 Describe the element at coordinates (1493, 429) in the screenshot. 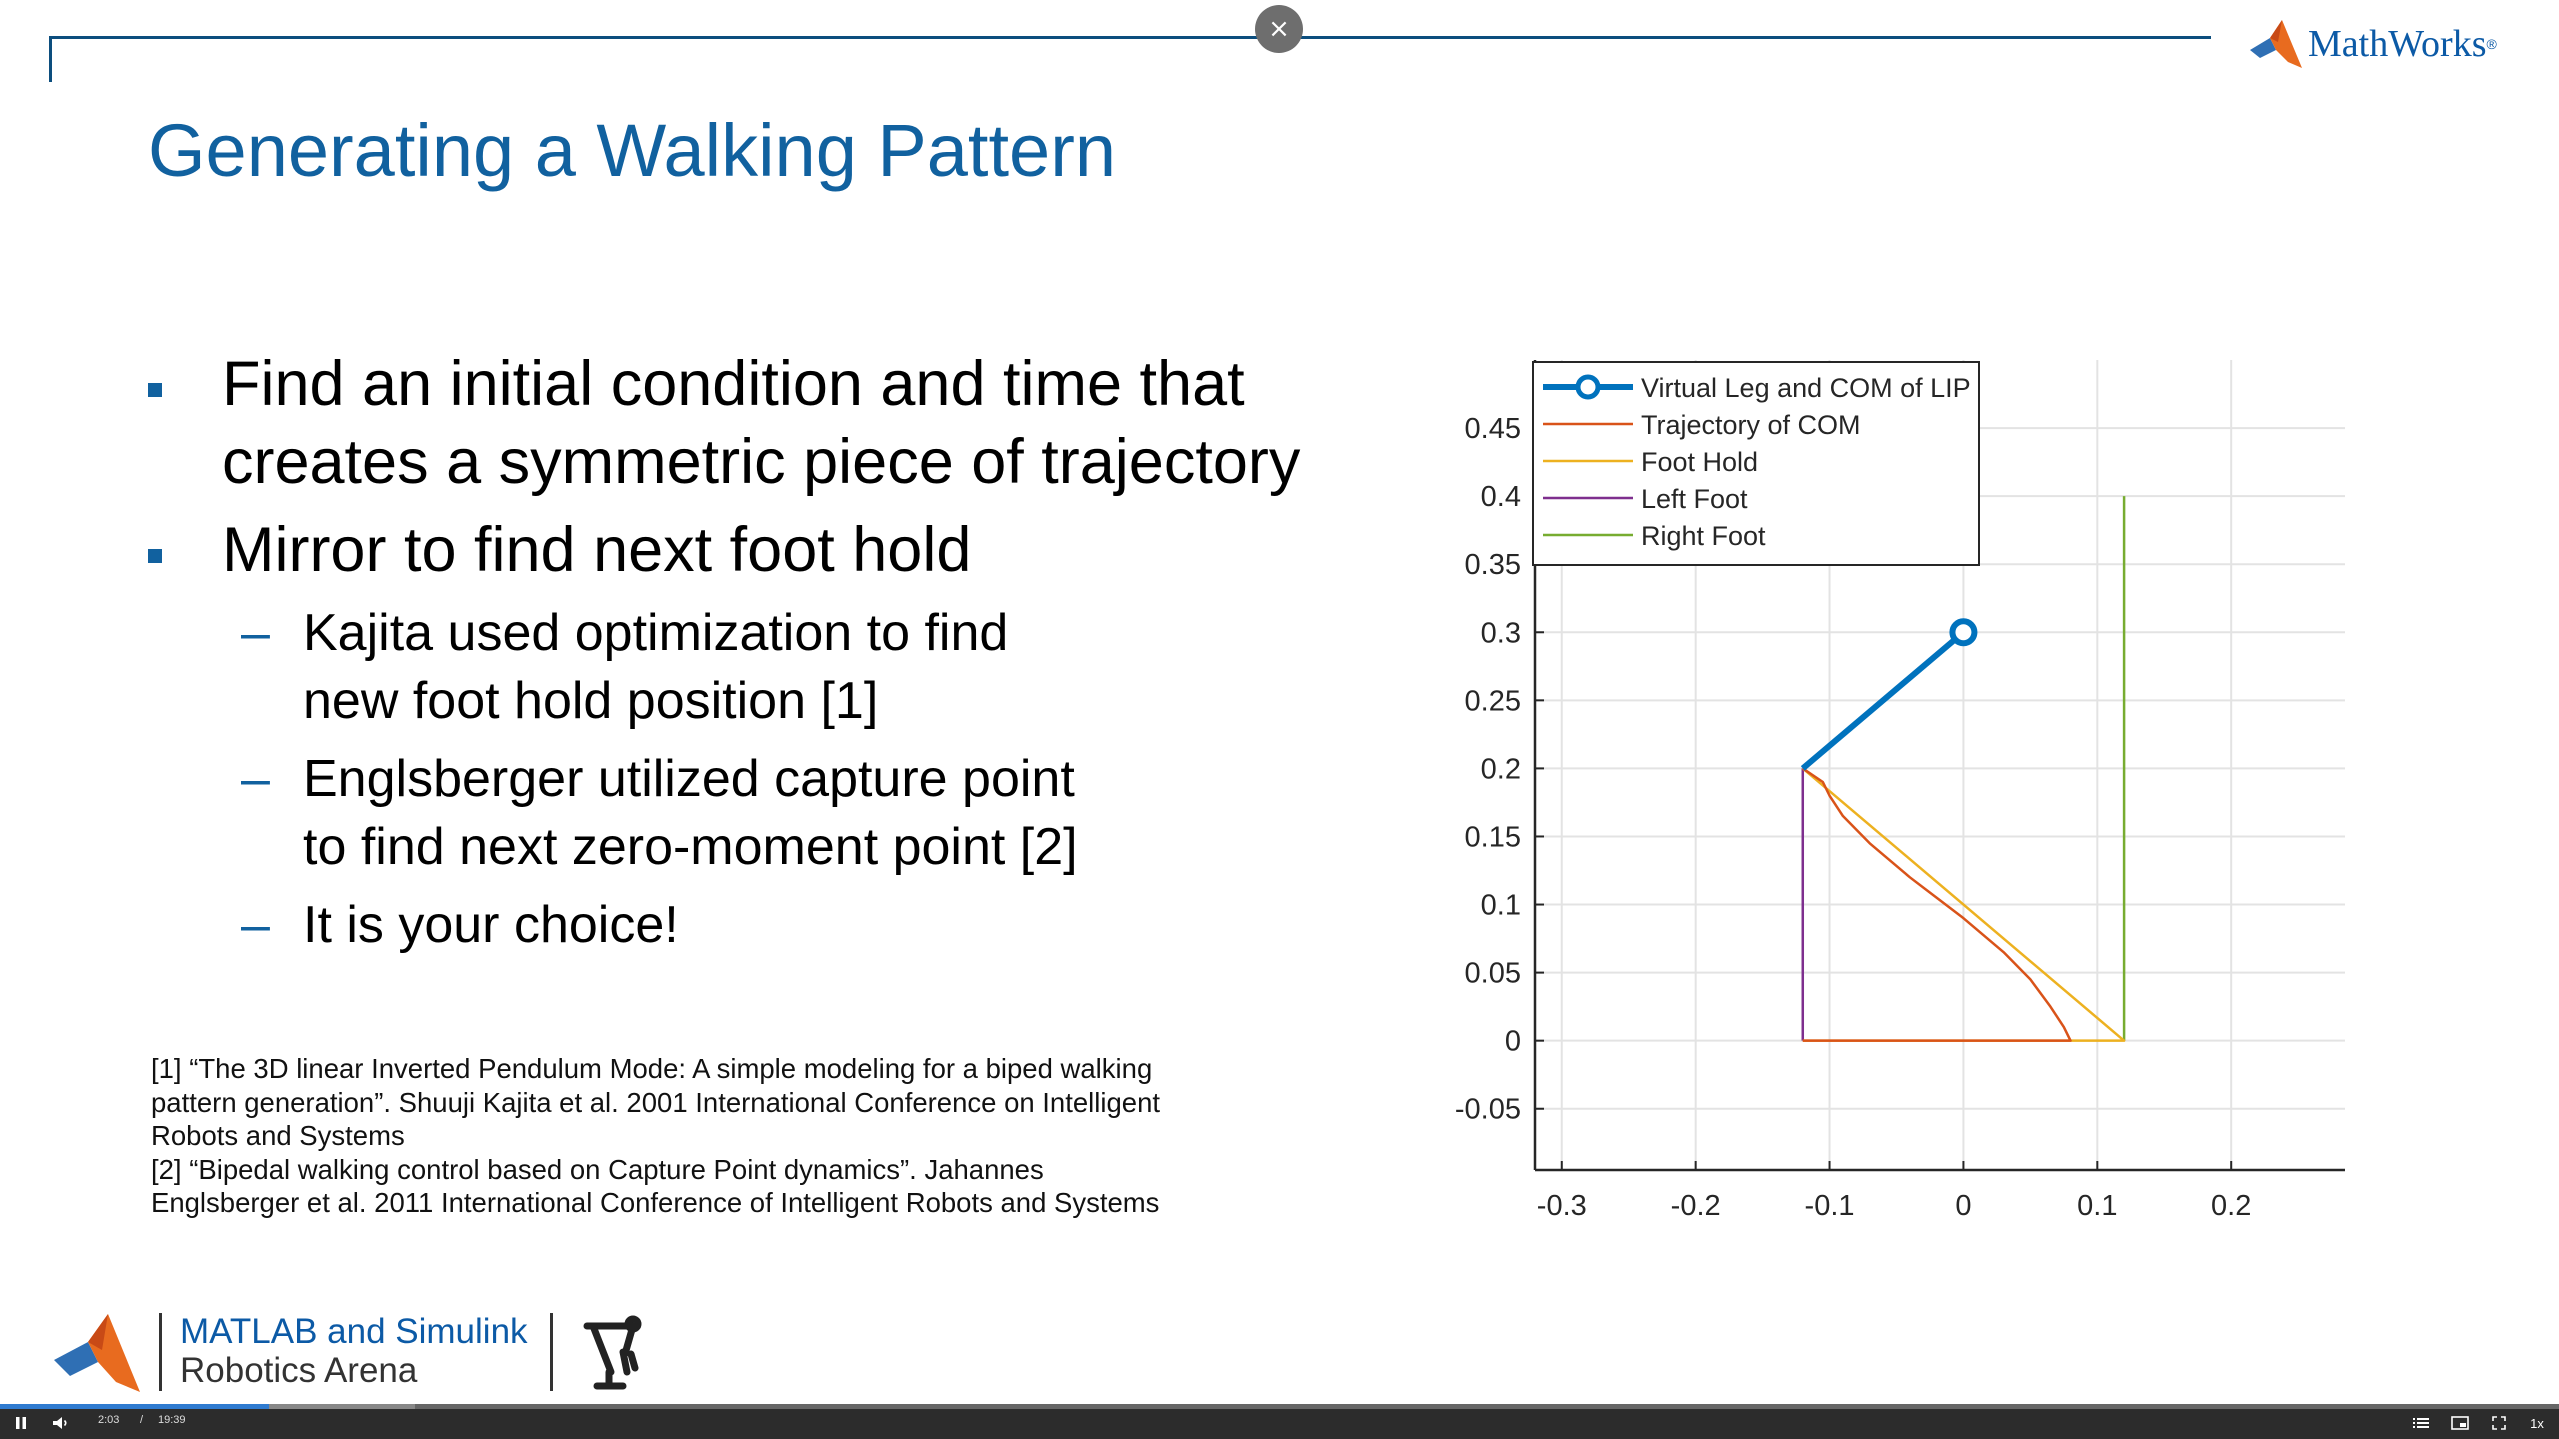

I see `y-tick-label: 0.45` at that location.